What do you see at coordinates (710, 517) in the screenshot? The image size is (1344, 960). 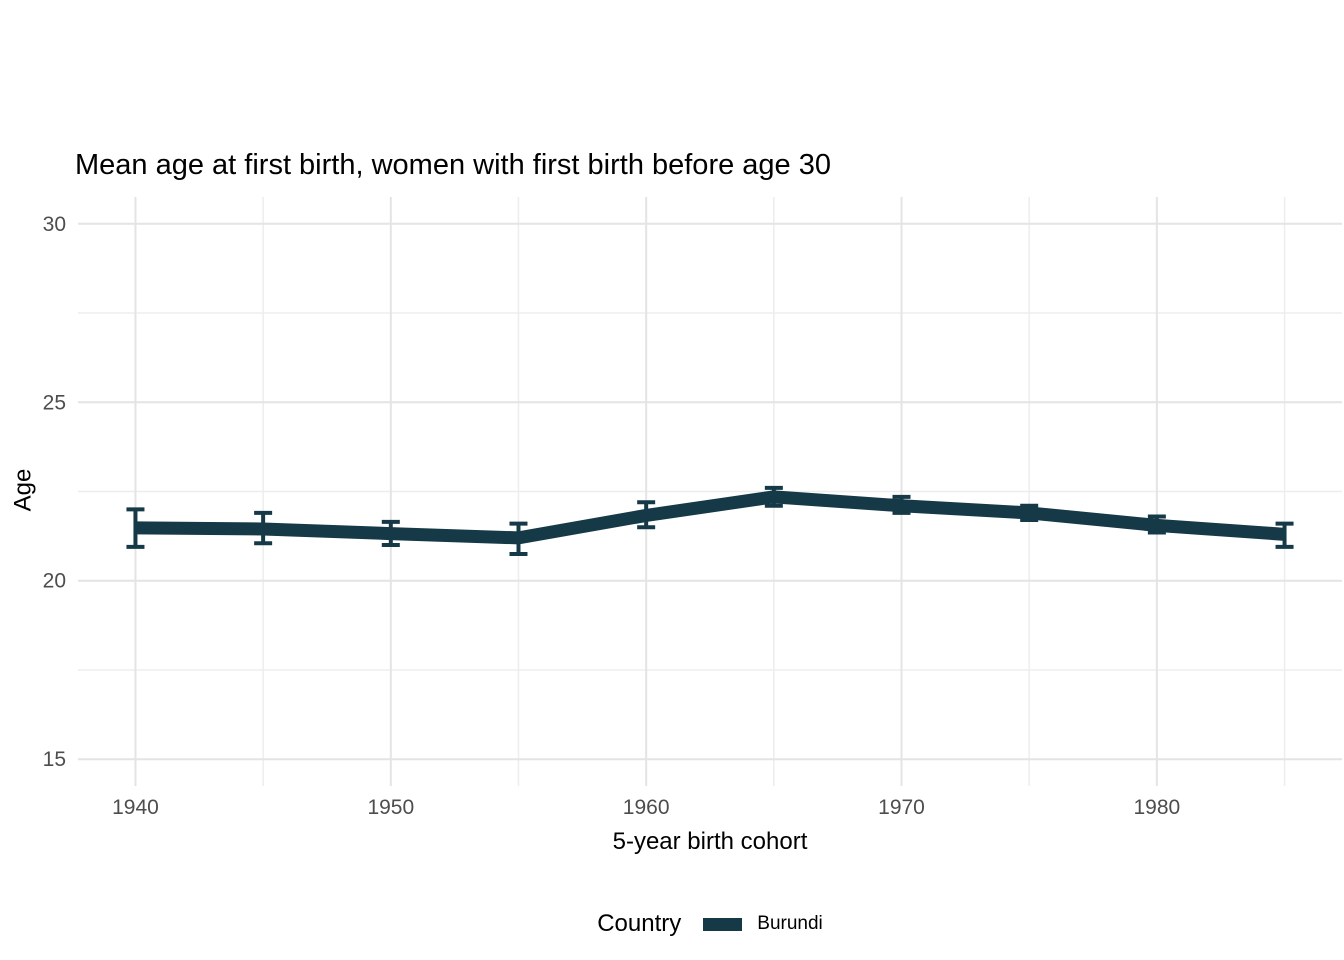 I see `series-line-burundi` at bounding box center [710, 517].